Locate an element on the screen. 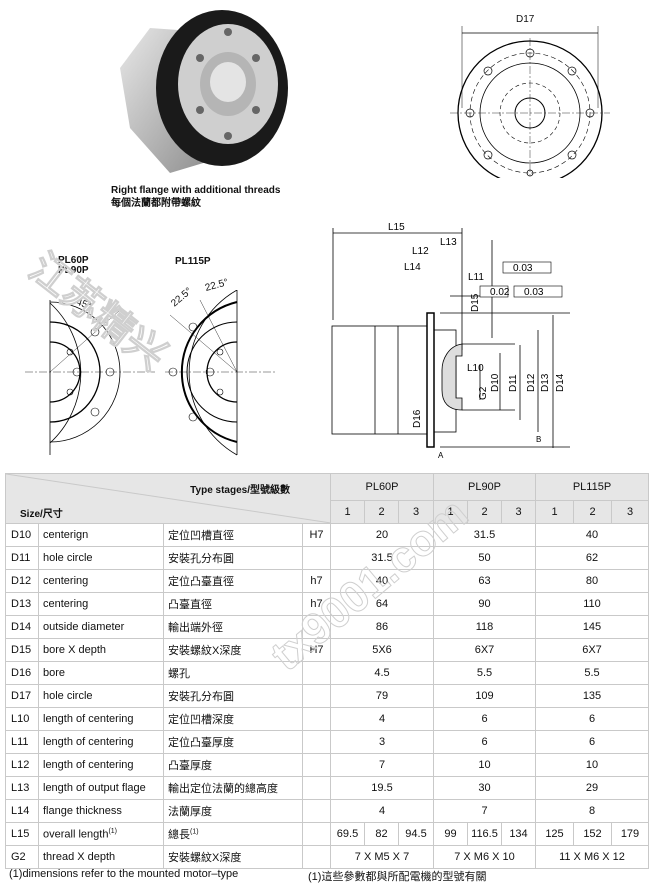 Image resolution: width=656 pixels, height=896 pixels. row-code: D10 is located at coordinates (22, 535).